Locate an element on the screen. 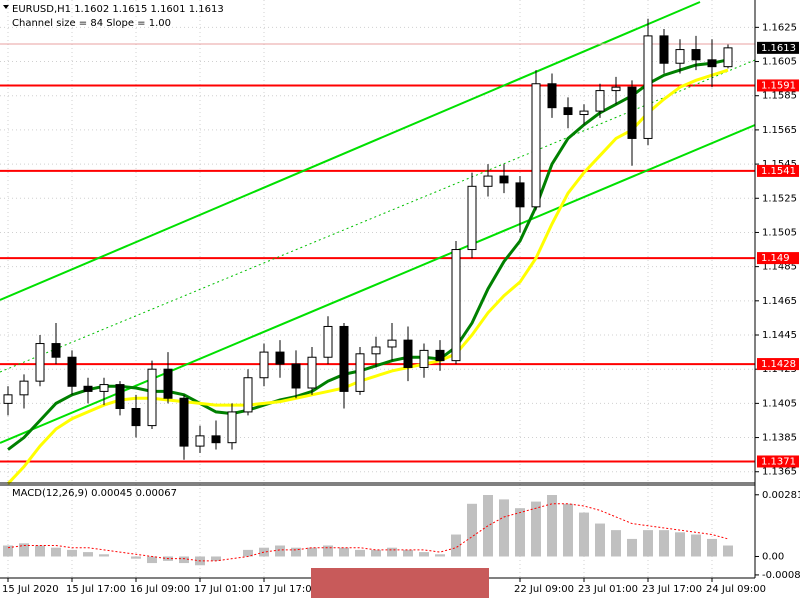 This screenshot has width=800, height=600. header-title: EURUSD,H1 1.1602 1.1615 1.1601 1.1613 is located at coordinates (118, 9).